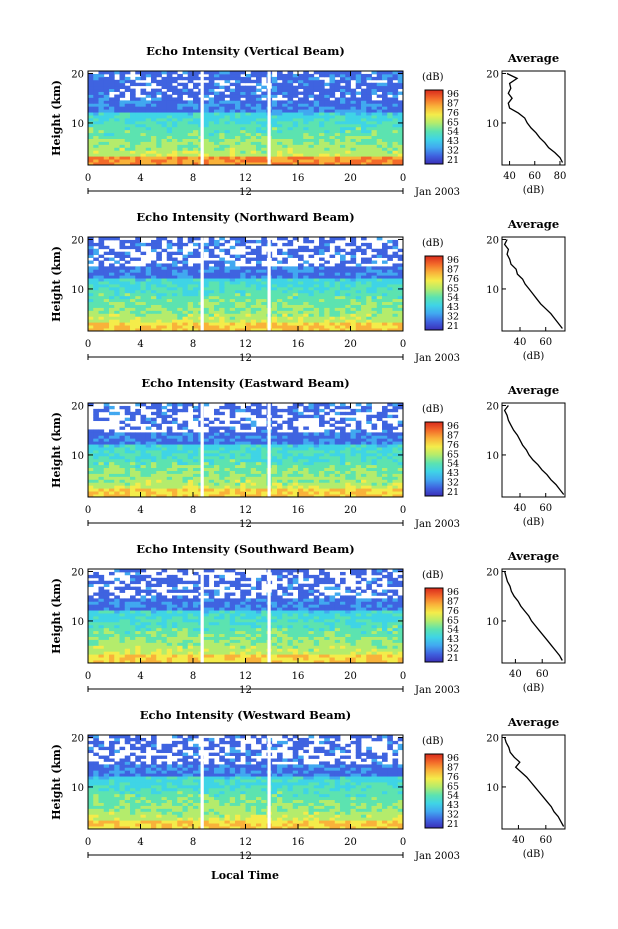 The height and width of the screenshot is (929, 618). Describe the element at coordinates (434, 127) in the screenshot. I see `colorbar` at that location.